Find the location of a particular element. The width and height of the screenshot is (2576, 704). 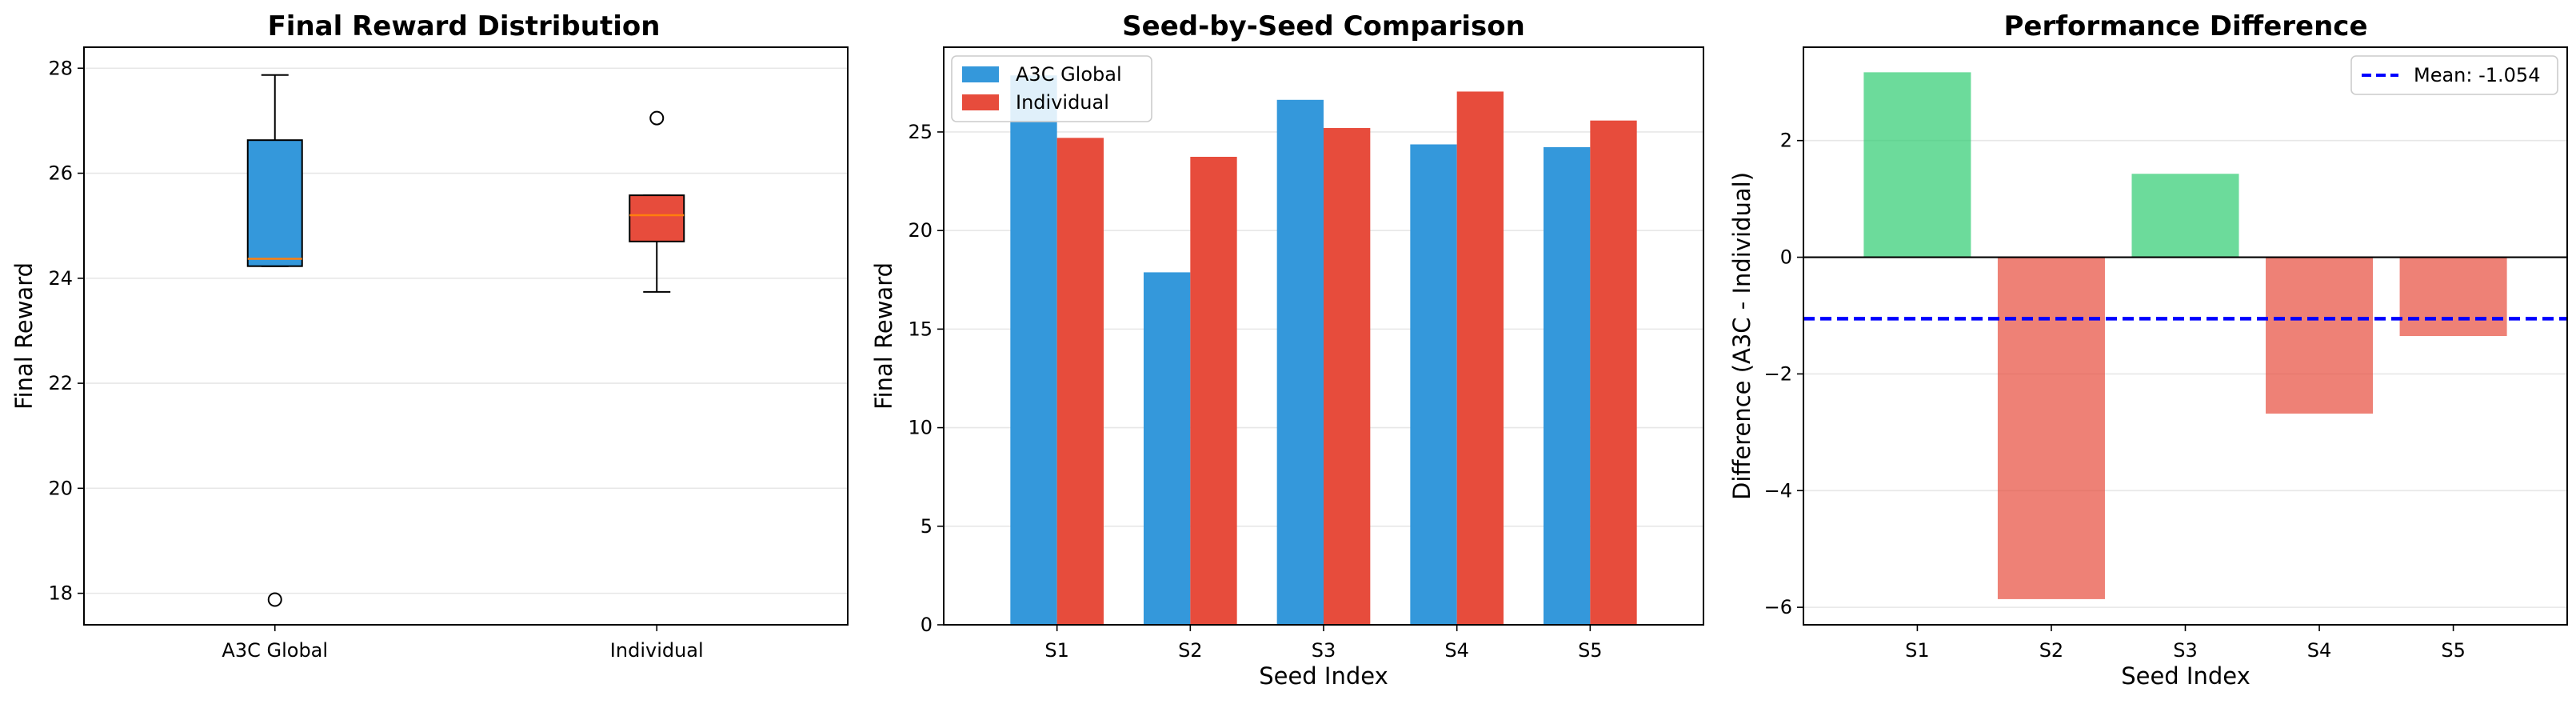

panel3-y-ticks: −6 −4 −2 0 2 is located at coordinates (1784, 374).